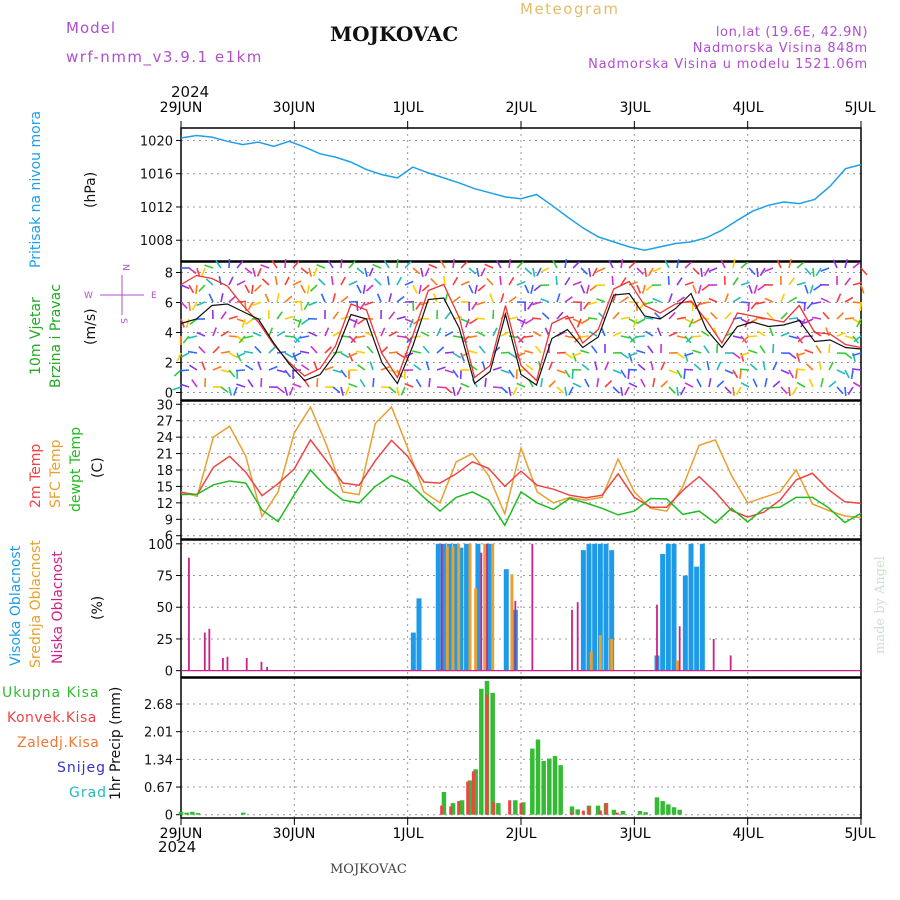  I want to click on y-tick-label: 9, so click(169, 520).